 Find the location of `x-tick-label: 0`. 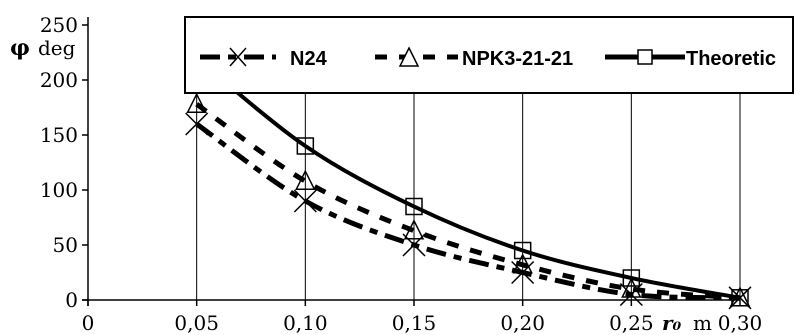

x-tick-label: 0 is located at coordinates (88, 323).